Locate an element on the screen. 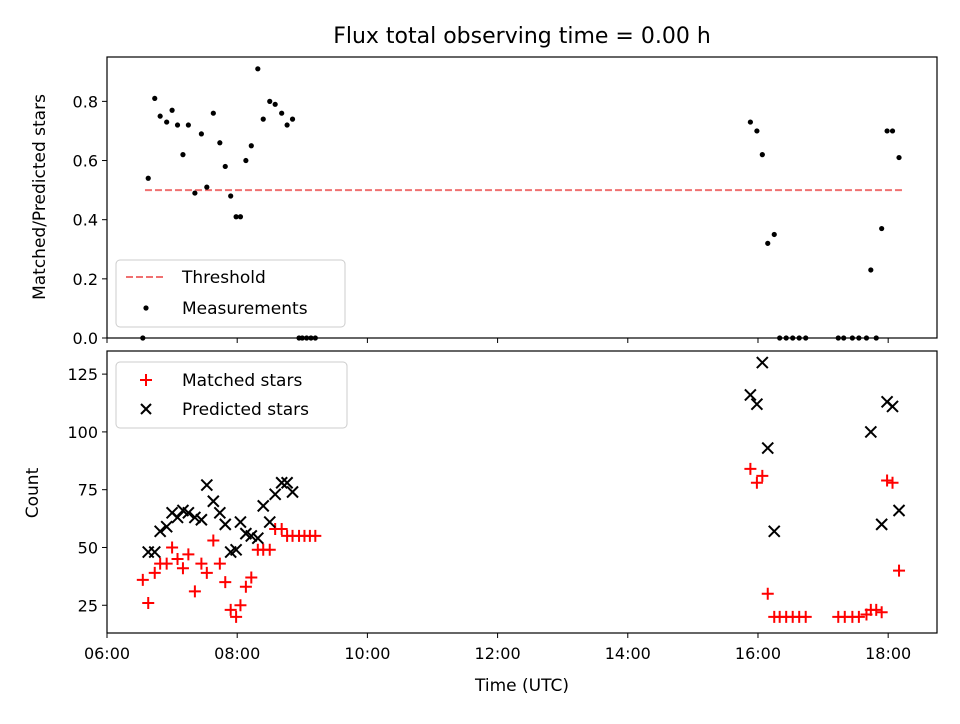 The height and width of the screenshot is (724, 960). bottom-y-ticks: 25 50 75 100 125 is located at coordinates (87, 490).